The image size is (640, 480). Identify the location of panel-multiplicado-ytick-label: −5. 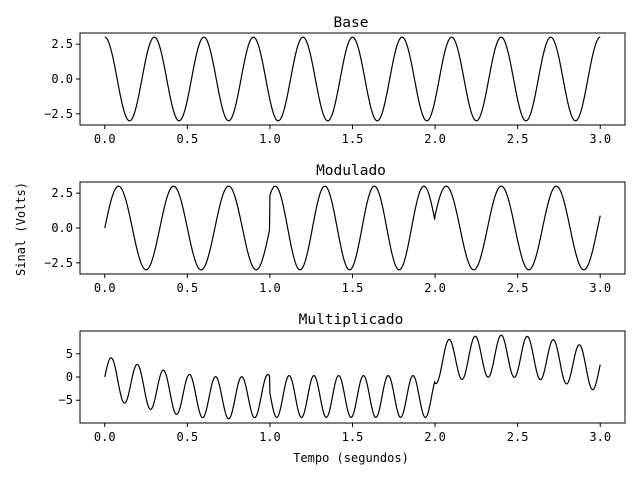
(66, 400).